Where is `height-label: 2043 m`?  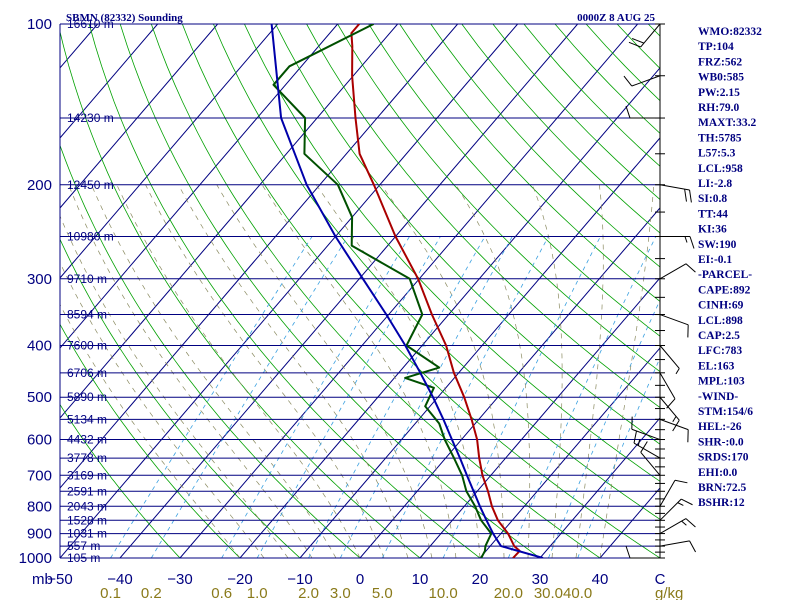 height-label: 2043 m is located at coordinates (87, 506).